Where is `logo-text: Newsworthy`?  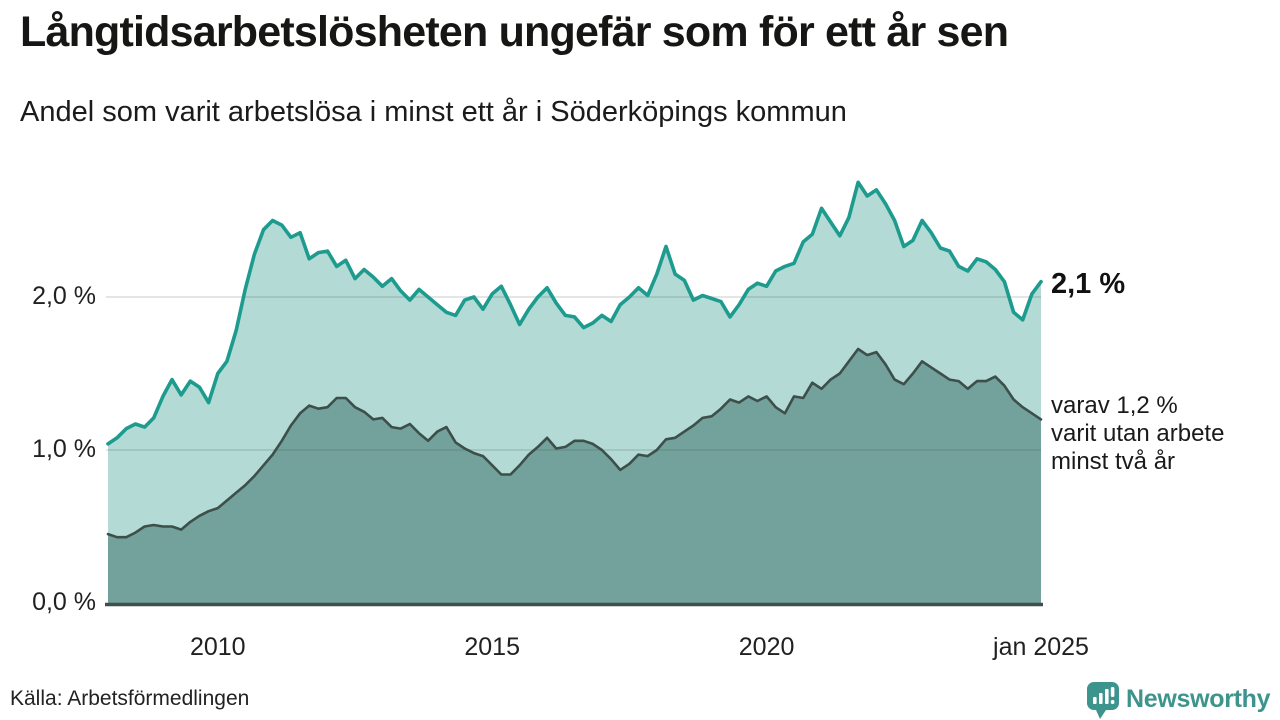 logo-text: Newsworthy is located at coordinates (1198, 699).